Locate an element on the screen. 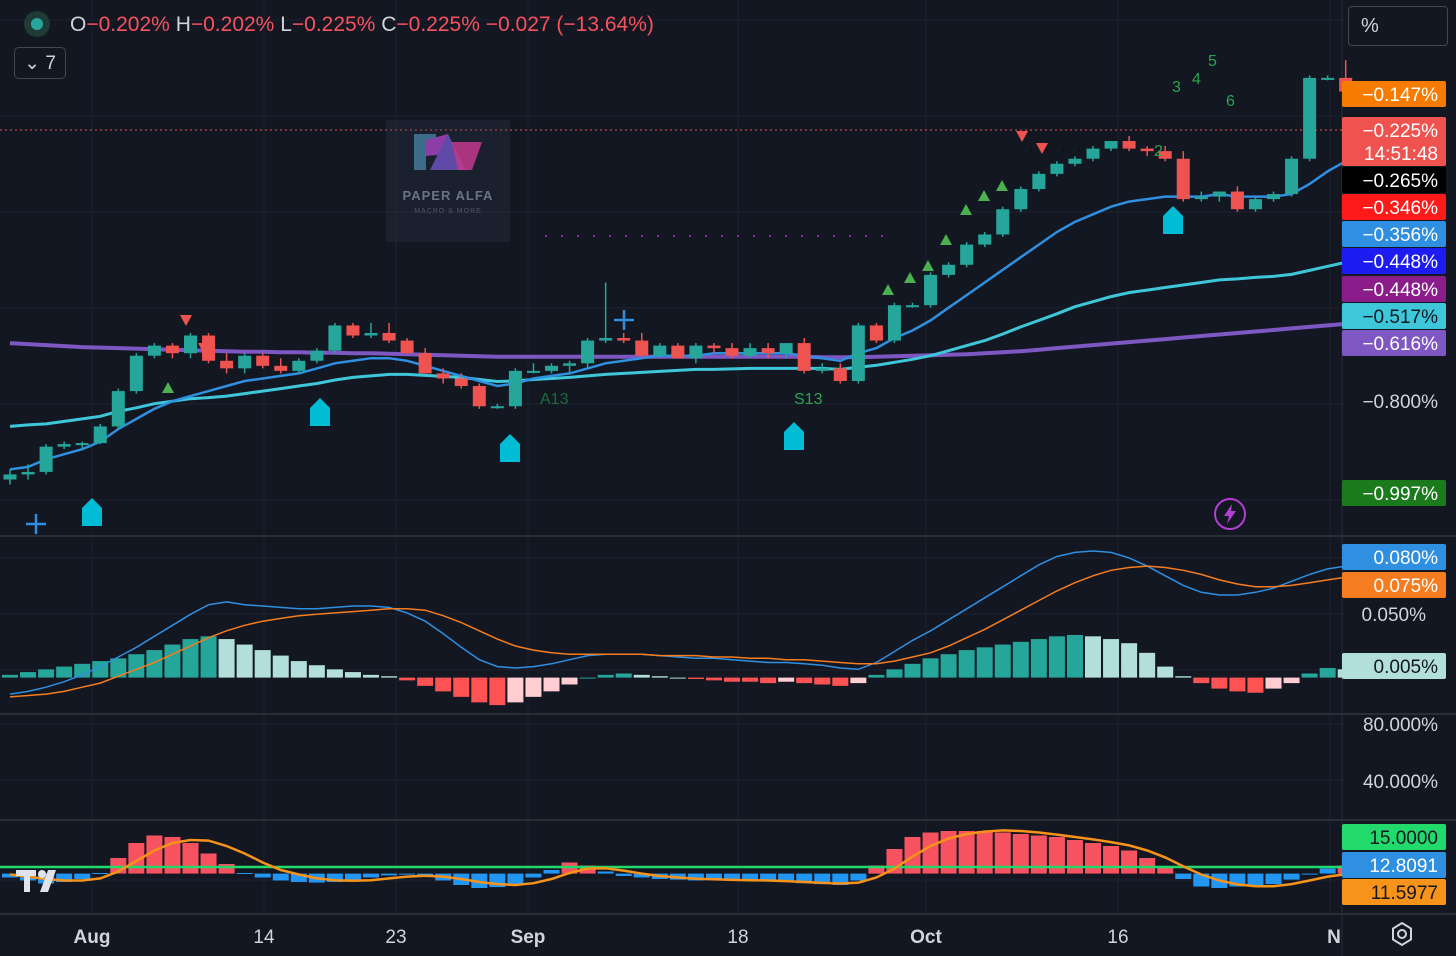 This screenshot has height=956, width=1456. stoch-axis-label: 12.8091 is located at coordinates (1403, 866).